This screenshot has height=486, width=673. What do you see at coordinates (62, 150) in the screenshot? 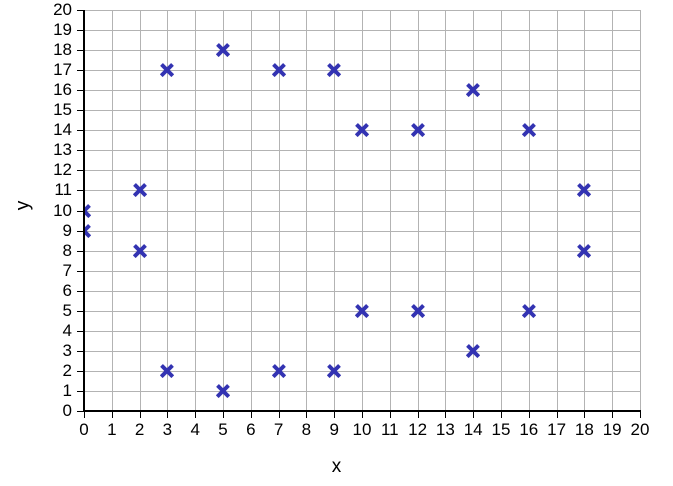
I see `y-tick-label: 13` at bounding box center [62, 150].